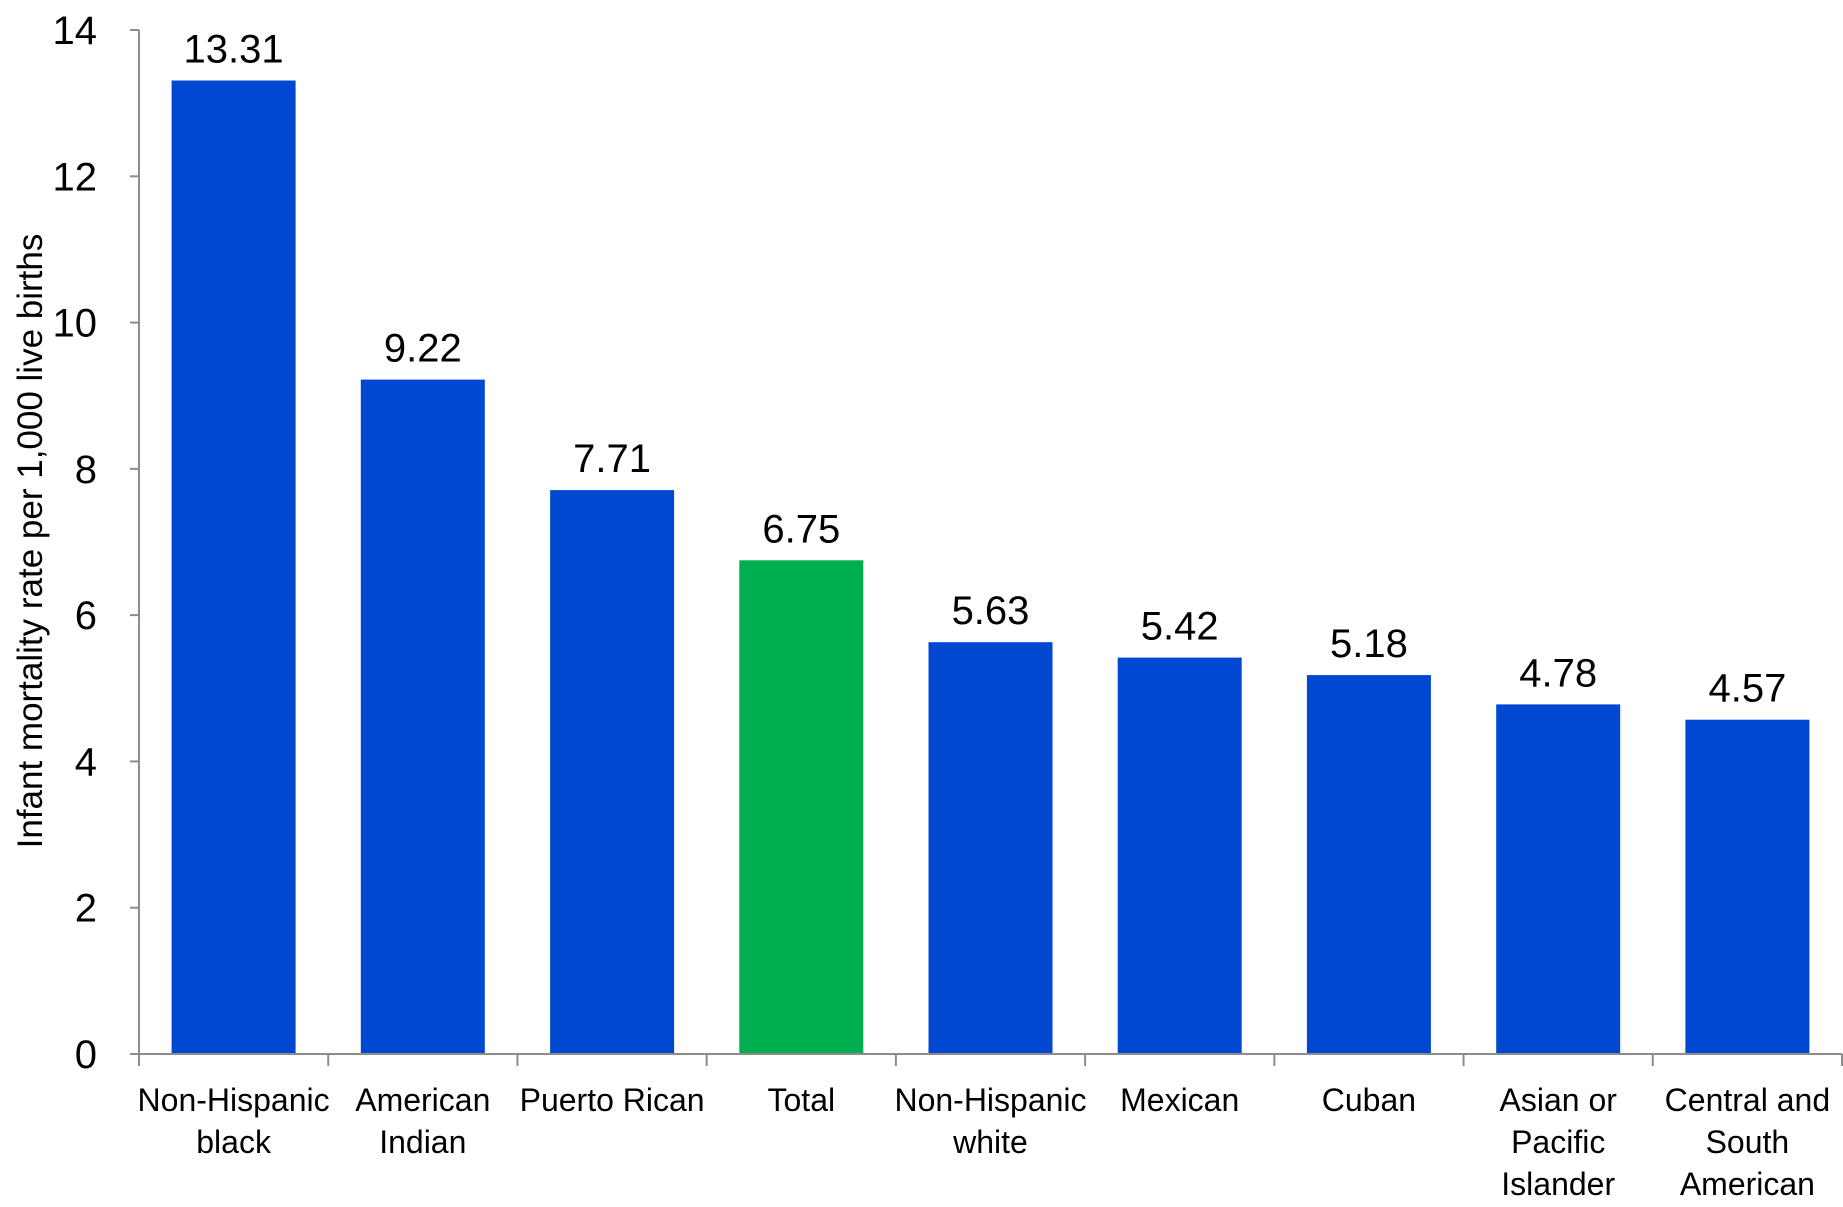 The width and height of the screenshot is (1843, 1207). What do you see at coordinates (234, 1121) in the screenshot?
I see `x-tick-label: Non-Hispanic black` at bounding box center [234, 1121].